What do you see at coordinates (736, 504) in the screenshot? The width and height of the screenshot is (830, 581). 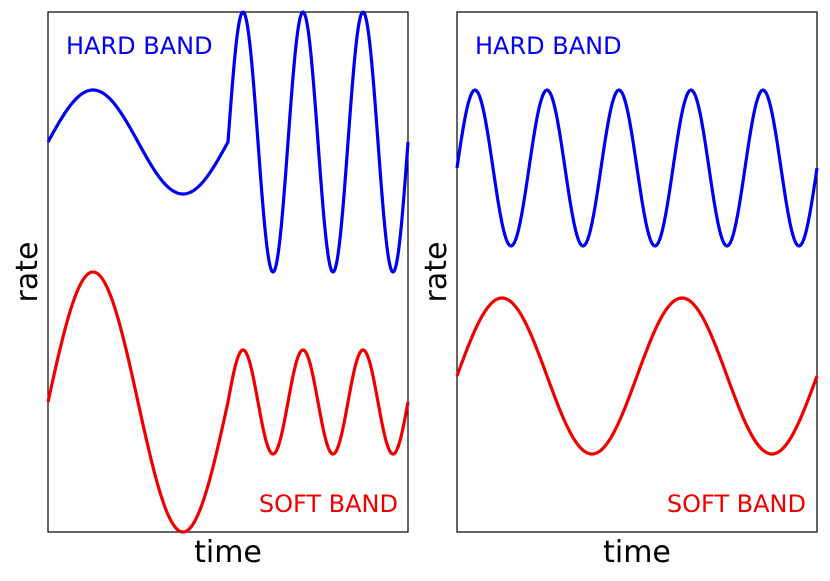 I see `right-soft-band-label: SOFT BAND` at bounding box center [736, 504].